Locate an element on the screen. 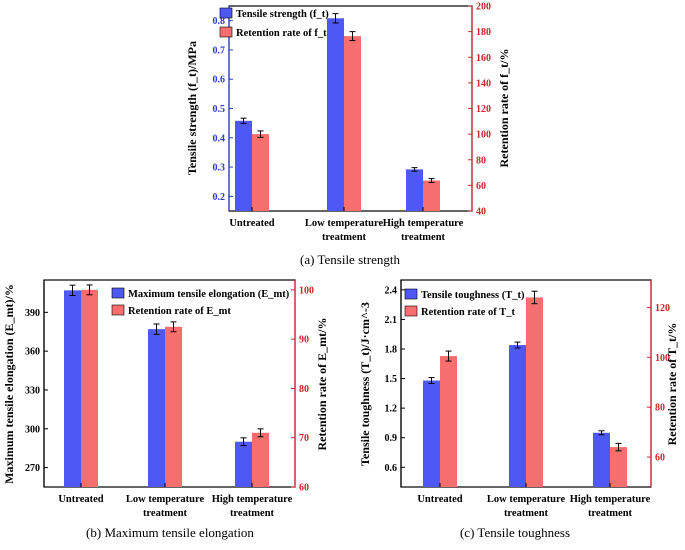 This screenshot has height=550, width=685. panel-a-right-axis-title: Retention rate of f_t/% is located at coordinates (504, 108).